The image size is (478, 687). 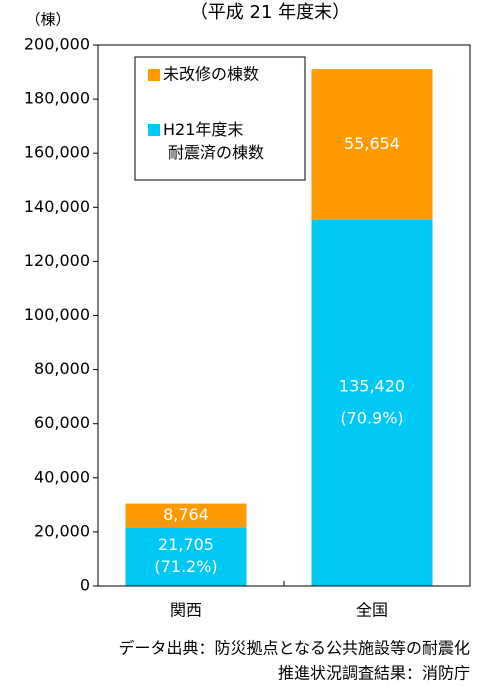 I want to click on y-tick-label: 120,000, so click(x=57, y=260).